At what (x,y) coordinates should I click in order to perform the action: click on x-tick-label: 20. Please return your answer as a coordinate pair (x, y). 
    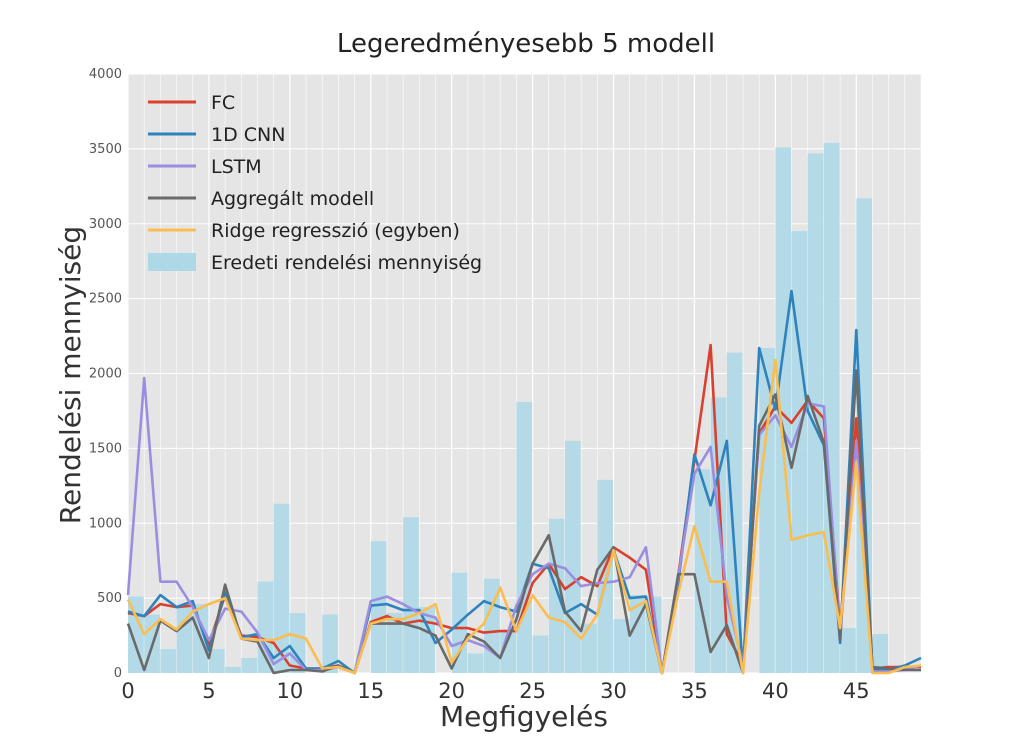
    Looking at the image, I should click on (451, 691).